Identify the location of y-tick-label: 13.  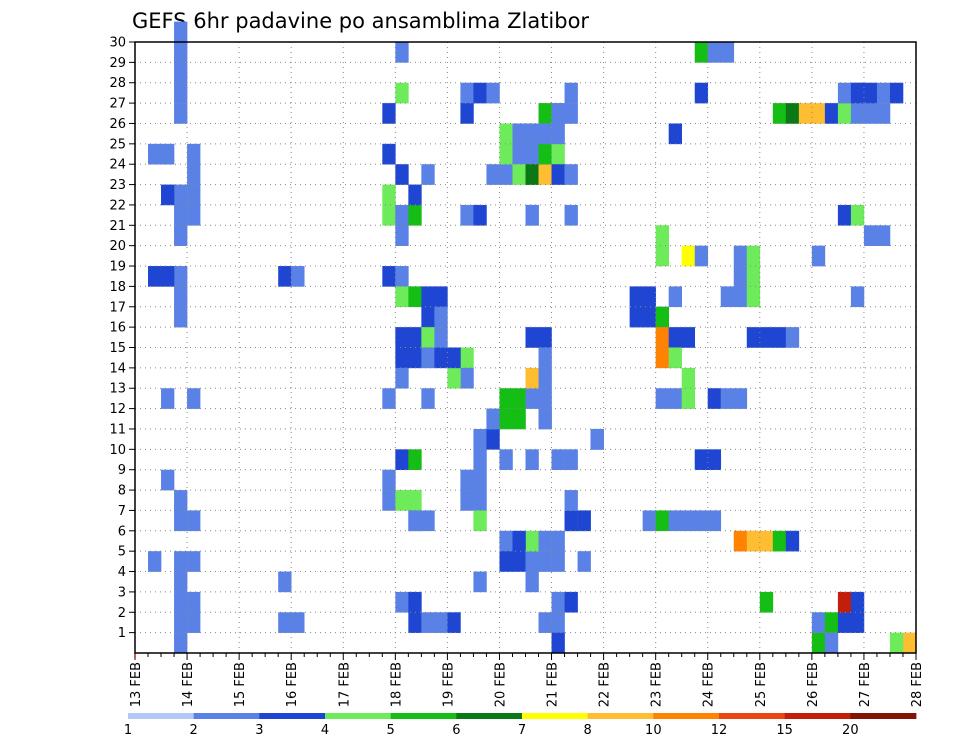
(117, 389).